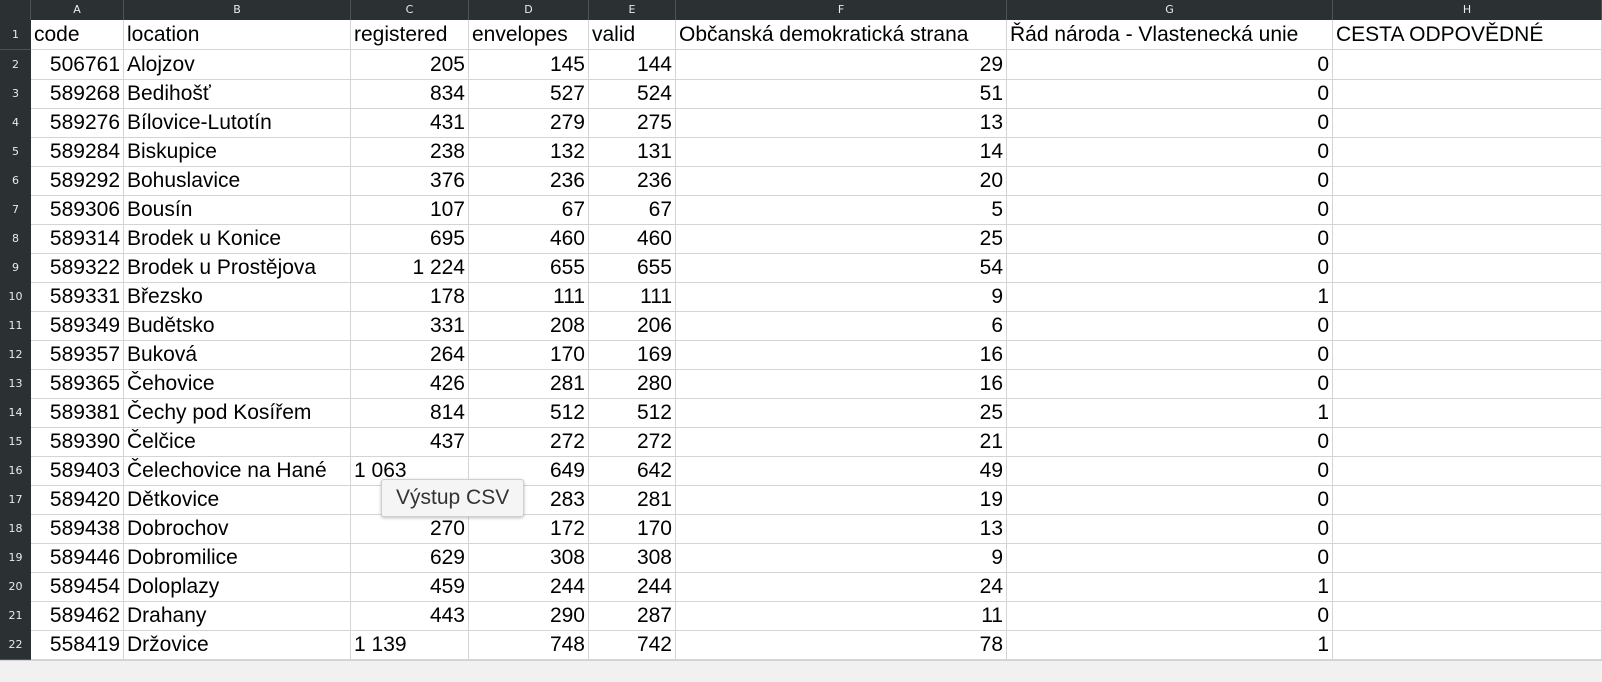 This screenshot has height=682, width=1602. Describe the element at coordinates (237, 355) in the screenshot. I see `table-cell: Buková` at that location.